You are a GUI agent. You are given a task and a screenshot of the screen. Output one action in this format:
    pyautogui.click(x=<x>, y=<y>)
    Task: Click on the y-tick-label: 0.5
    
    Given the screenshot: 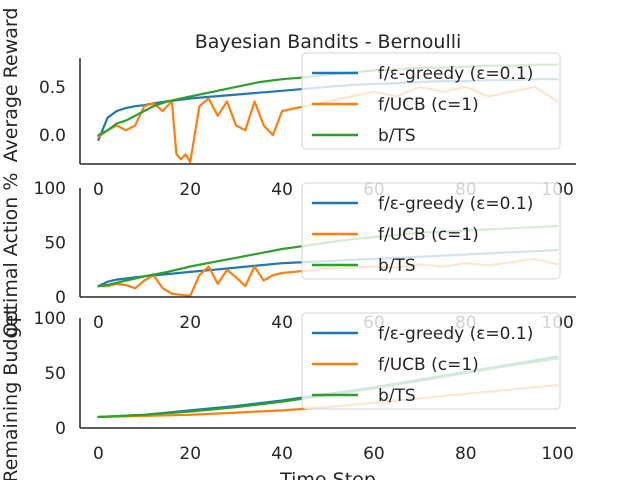 What is the action you would take?
    pyautogui.click(x=52, y=88)
    